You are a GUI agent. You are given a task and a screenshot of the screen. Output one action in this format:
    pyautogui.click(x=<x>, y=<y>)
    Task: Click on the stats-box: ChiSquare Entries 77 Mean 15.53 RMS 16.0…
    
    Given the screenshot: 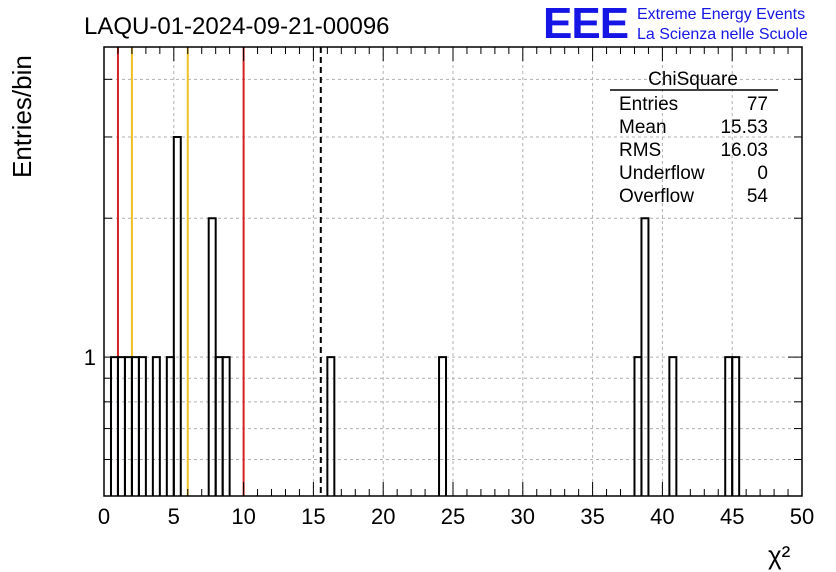 What is the action you would take?
    pyautogui.click(x=694, y=138)
    